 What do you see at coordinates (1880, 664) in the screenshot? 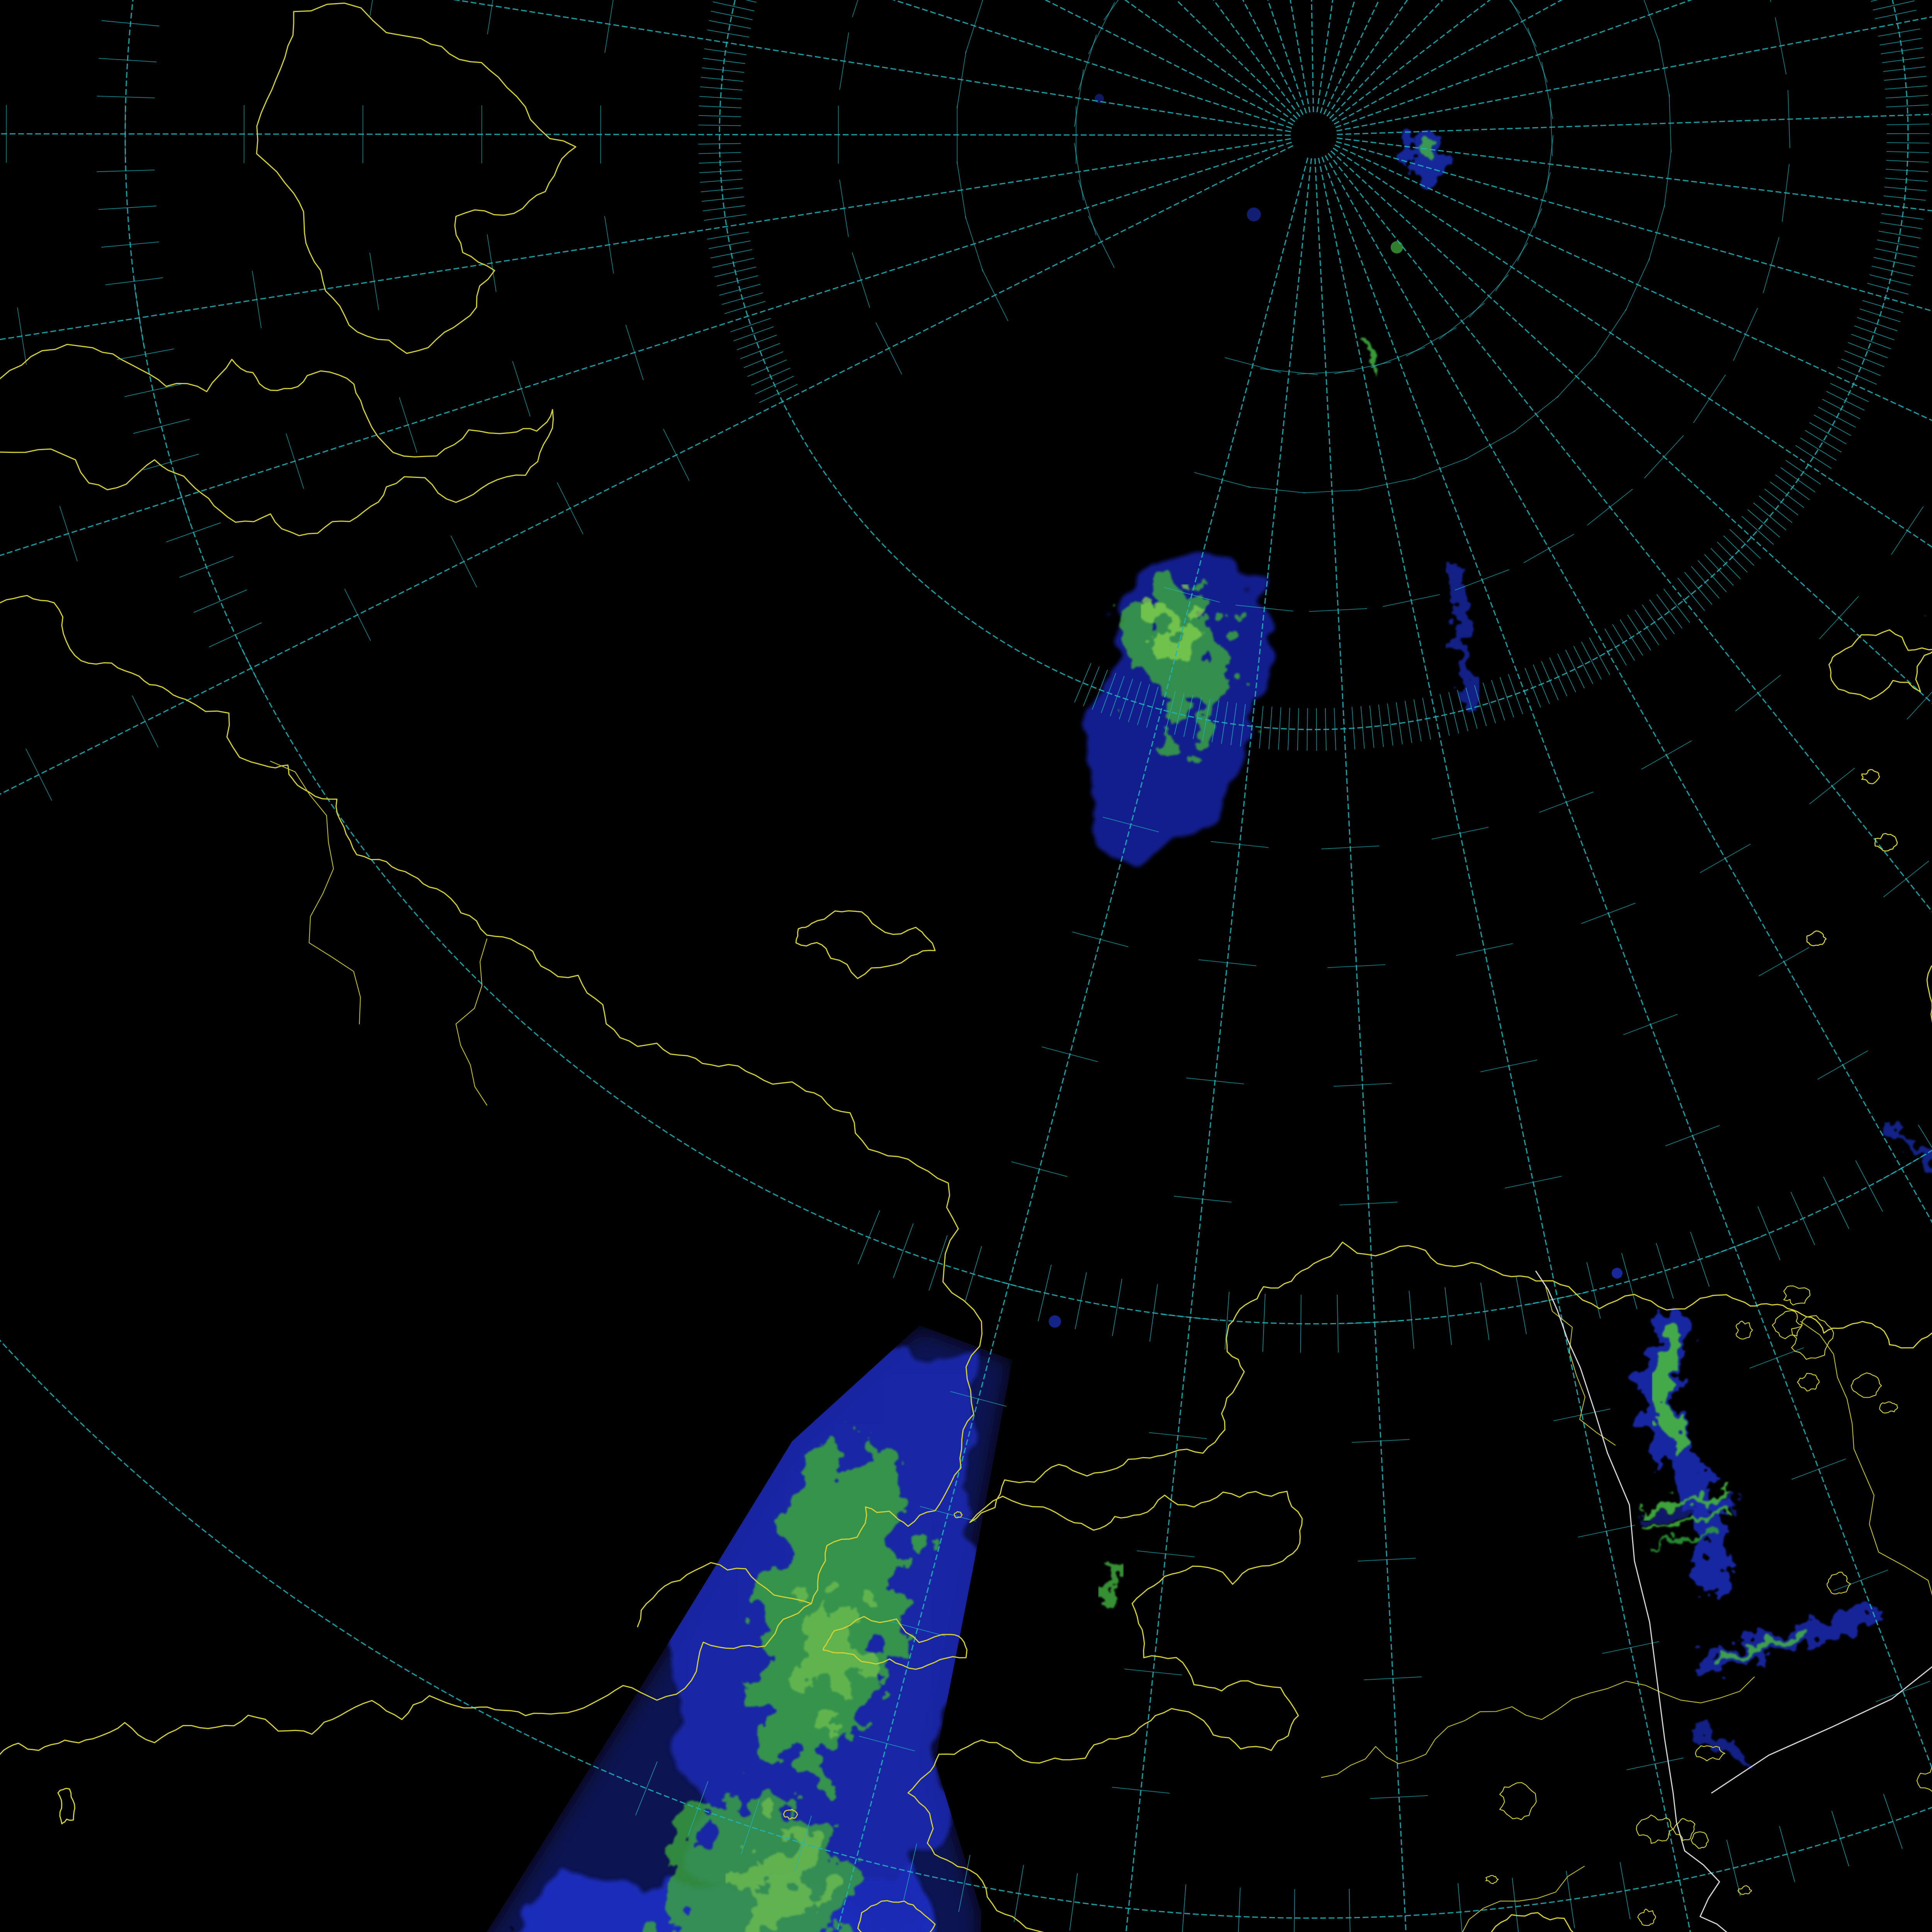
I see `coastline-prince-patrick-island` at bounding box center [1880, 664].